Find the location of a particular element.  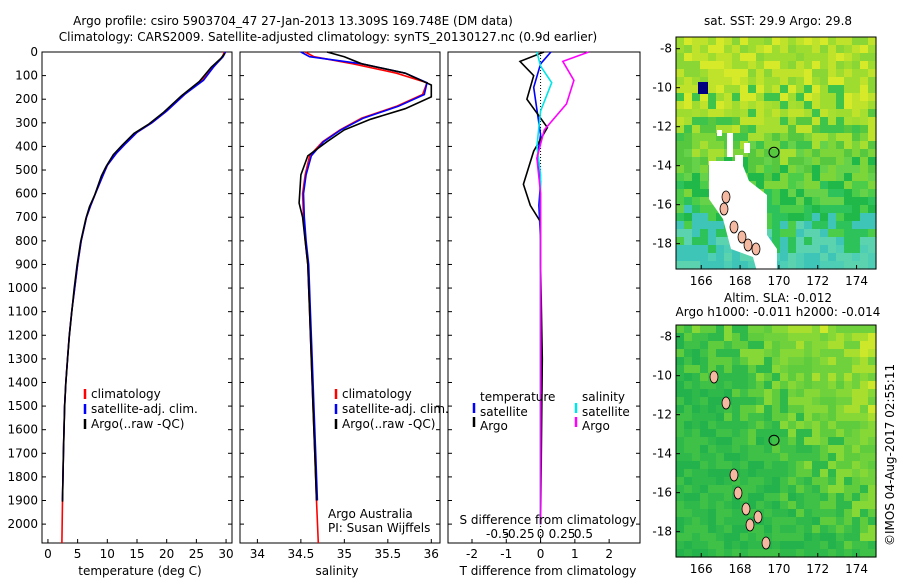

legend-s-title: salinity is located at coordinates (603, 397).